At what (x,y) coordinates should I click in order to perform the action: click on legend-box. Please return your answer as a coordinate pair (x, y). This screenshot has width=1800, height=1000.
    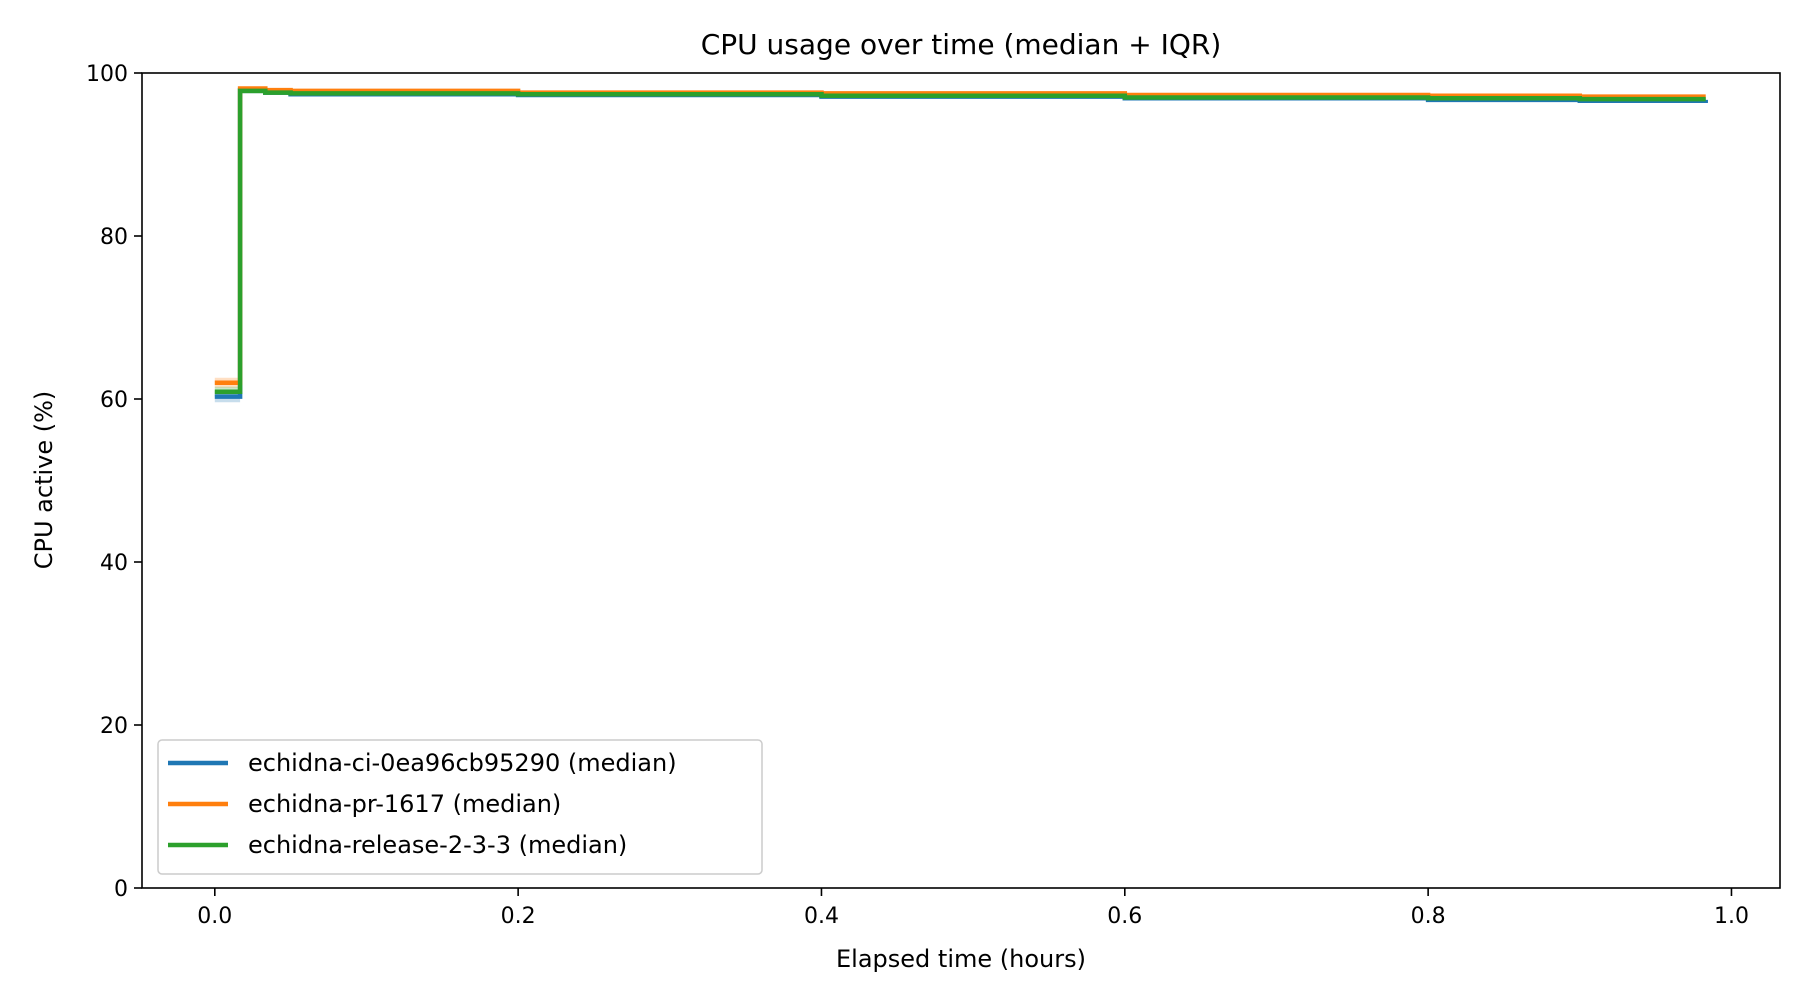
    Looking at the image, I should click on (460, 807).